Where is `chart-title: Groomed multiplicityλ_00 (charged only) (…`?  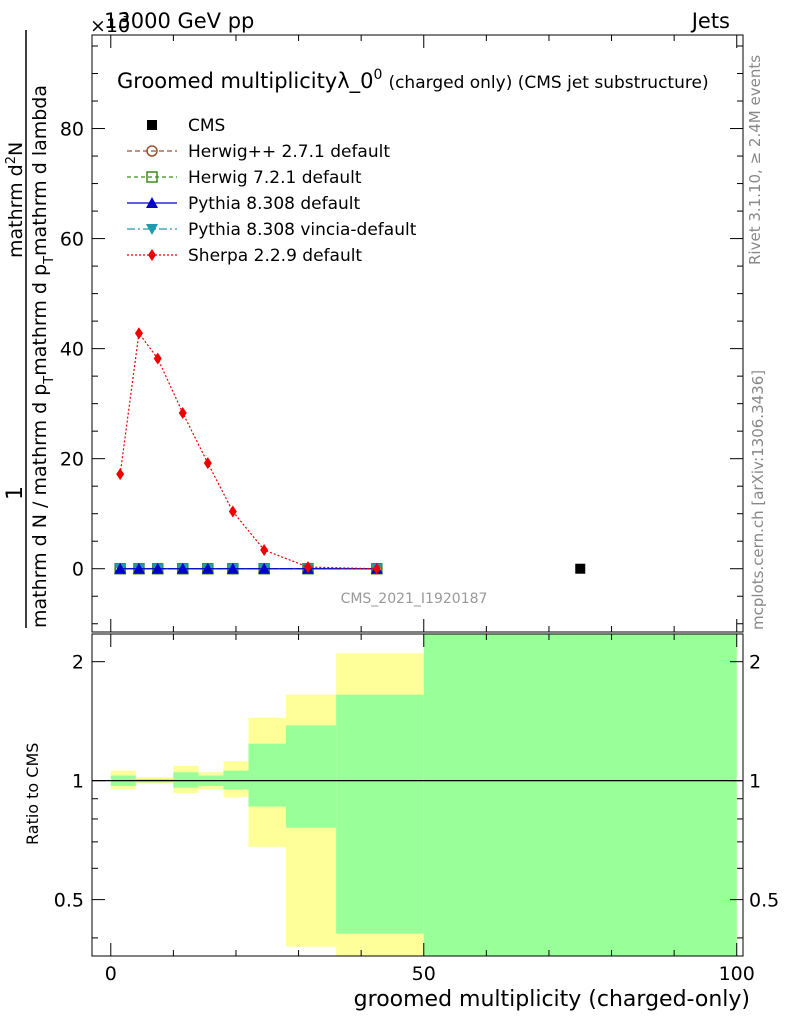 chart-title: Groomed multiplicityλ_00 (charged only) (… is located at coordinates (413, 80).